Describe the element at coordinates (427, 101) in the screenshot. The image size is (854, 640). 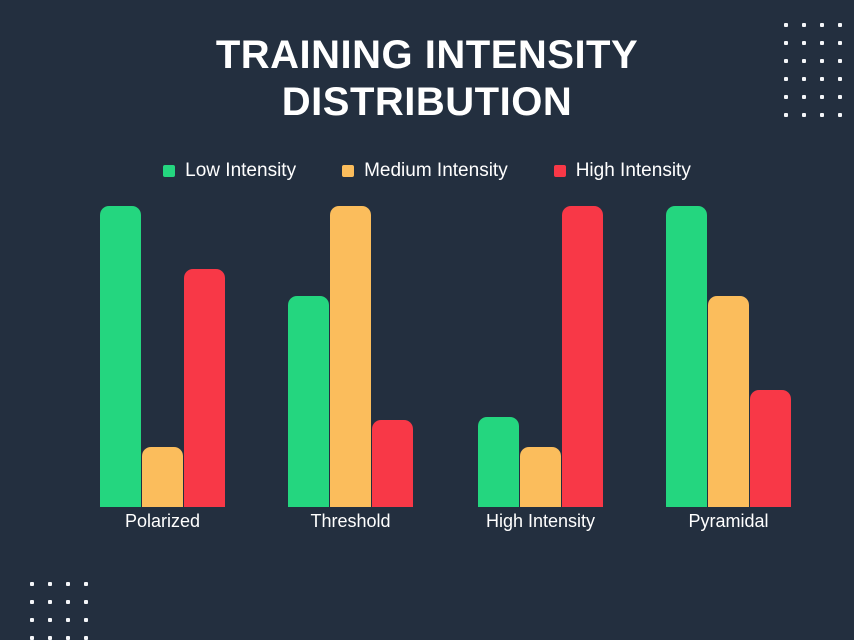
I see `page-title-line-2: DISTRIBUTION` at that location.